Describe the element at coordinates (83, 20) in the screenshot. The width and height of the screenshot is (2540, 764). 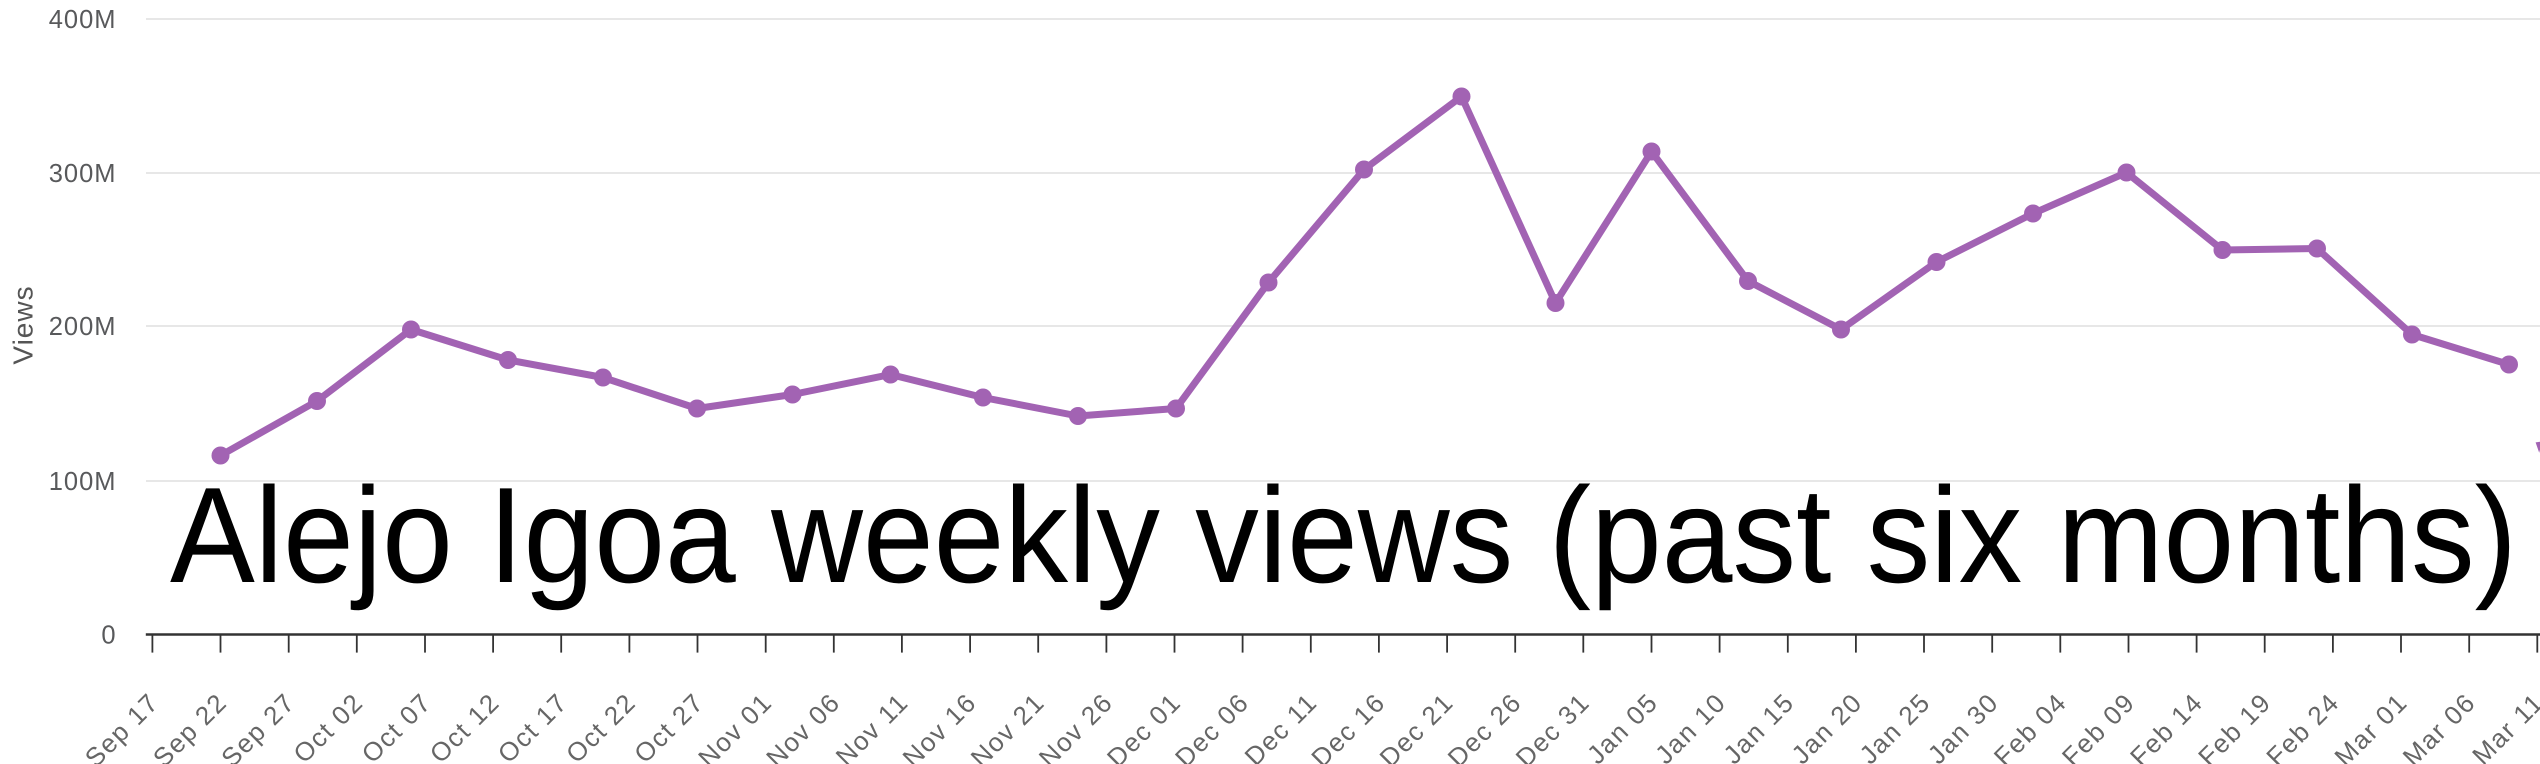
I see `svg-text: 400M` at that location.